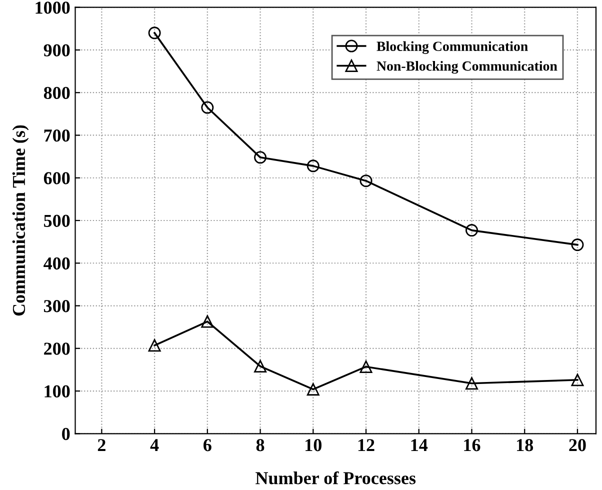 Image resolution: width=602 pixels, height=490 pixels. Describe the element at coordinates (57, 263) in the screenshot. I see `y-tick-label: 400` at that location.